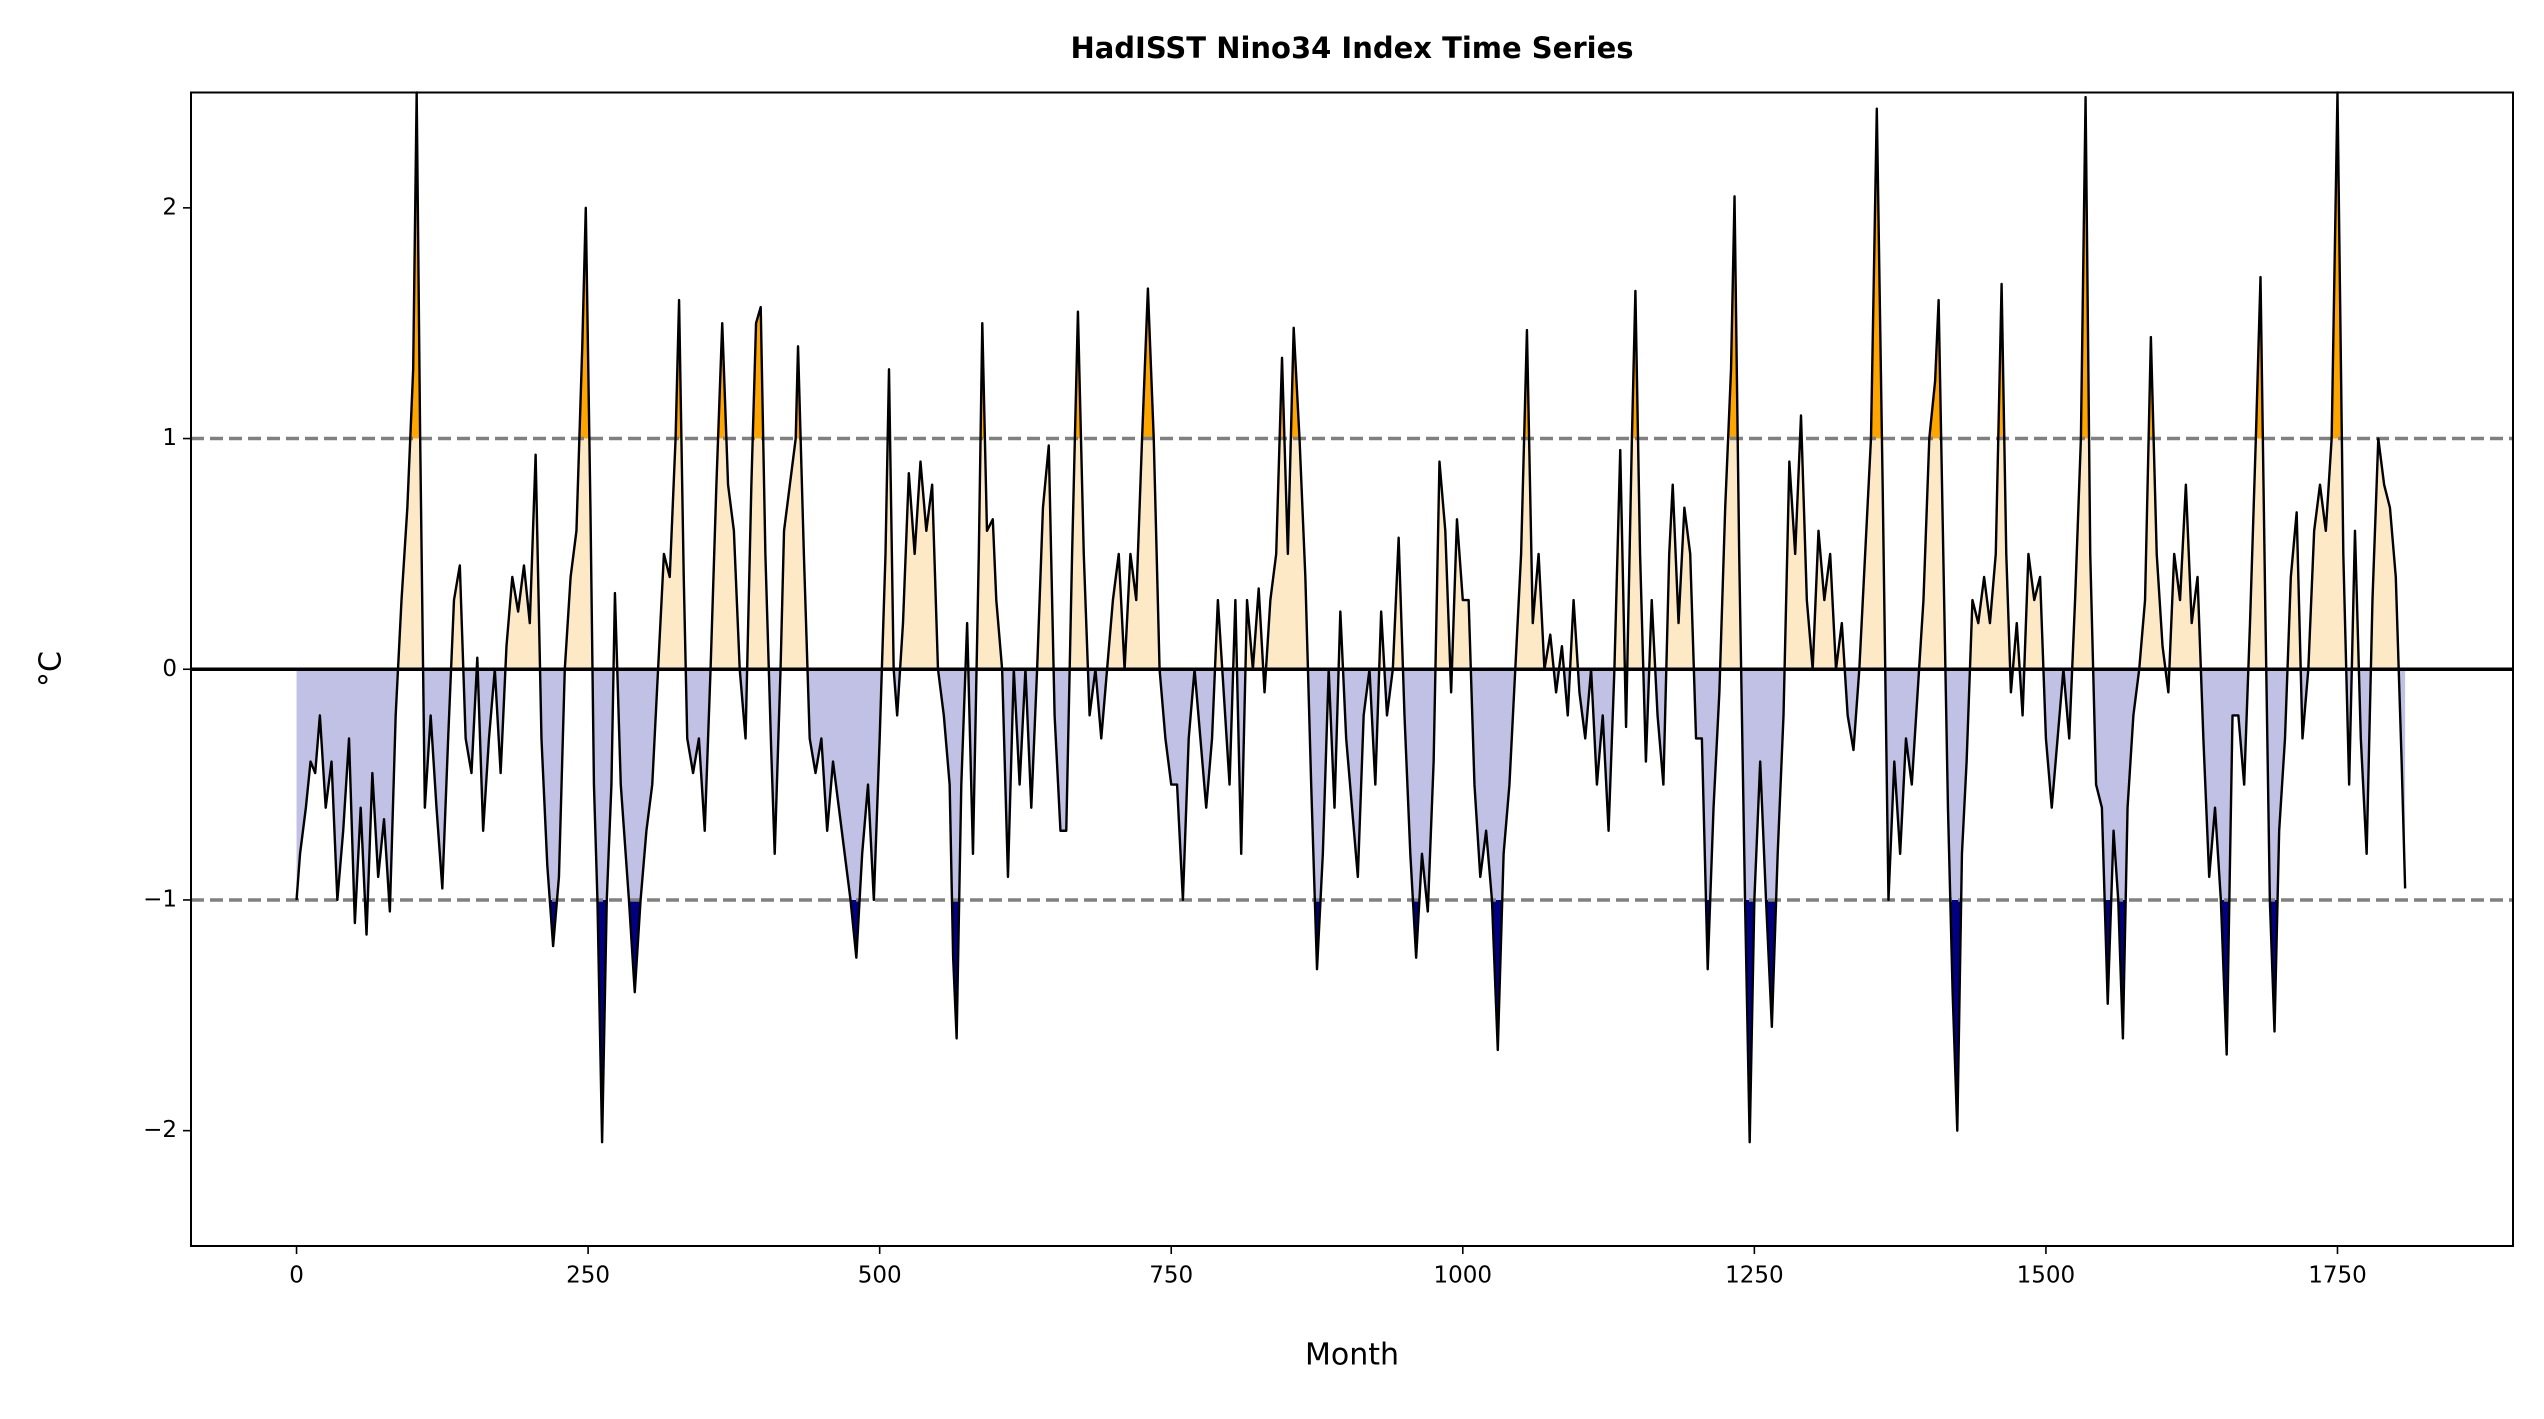 The height and width of the screenshot is (1419, 2544). I want to click on y-tick-label: 1, so click(169, 438).